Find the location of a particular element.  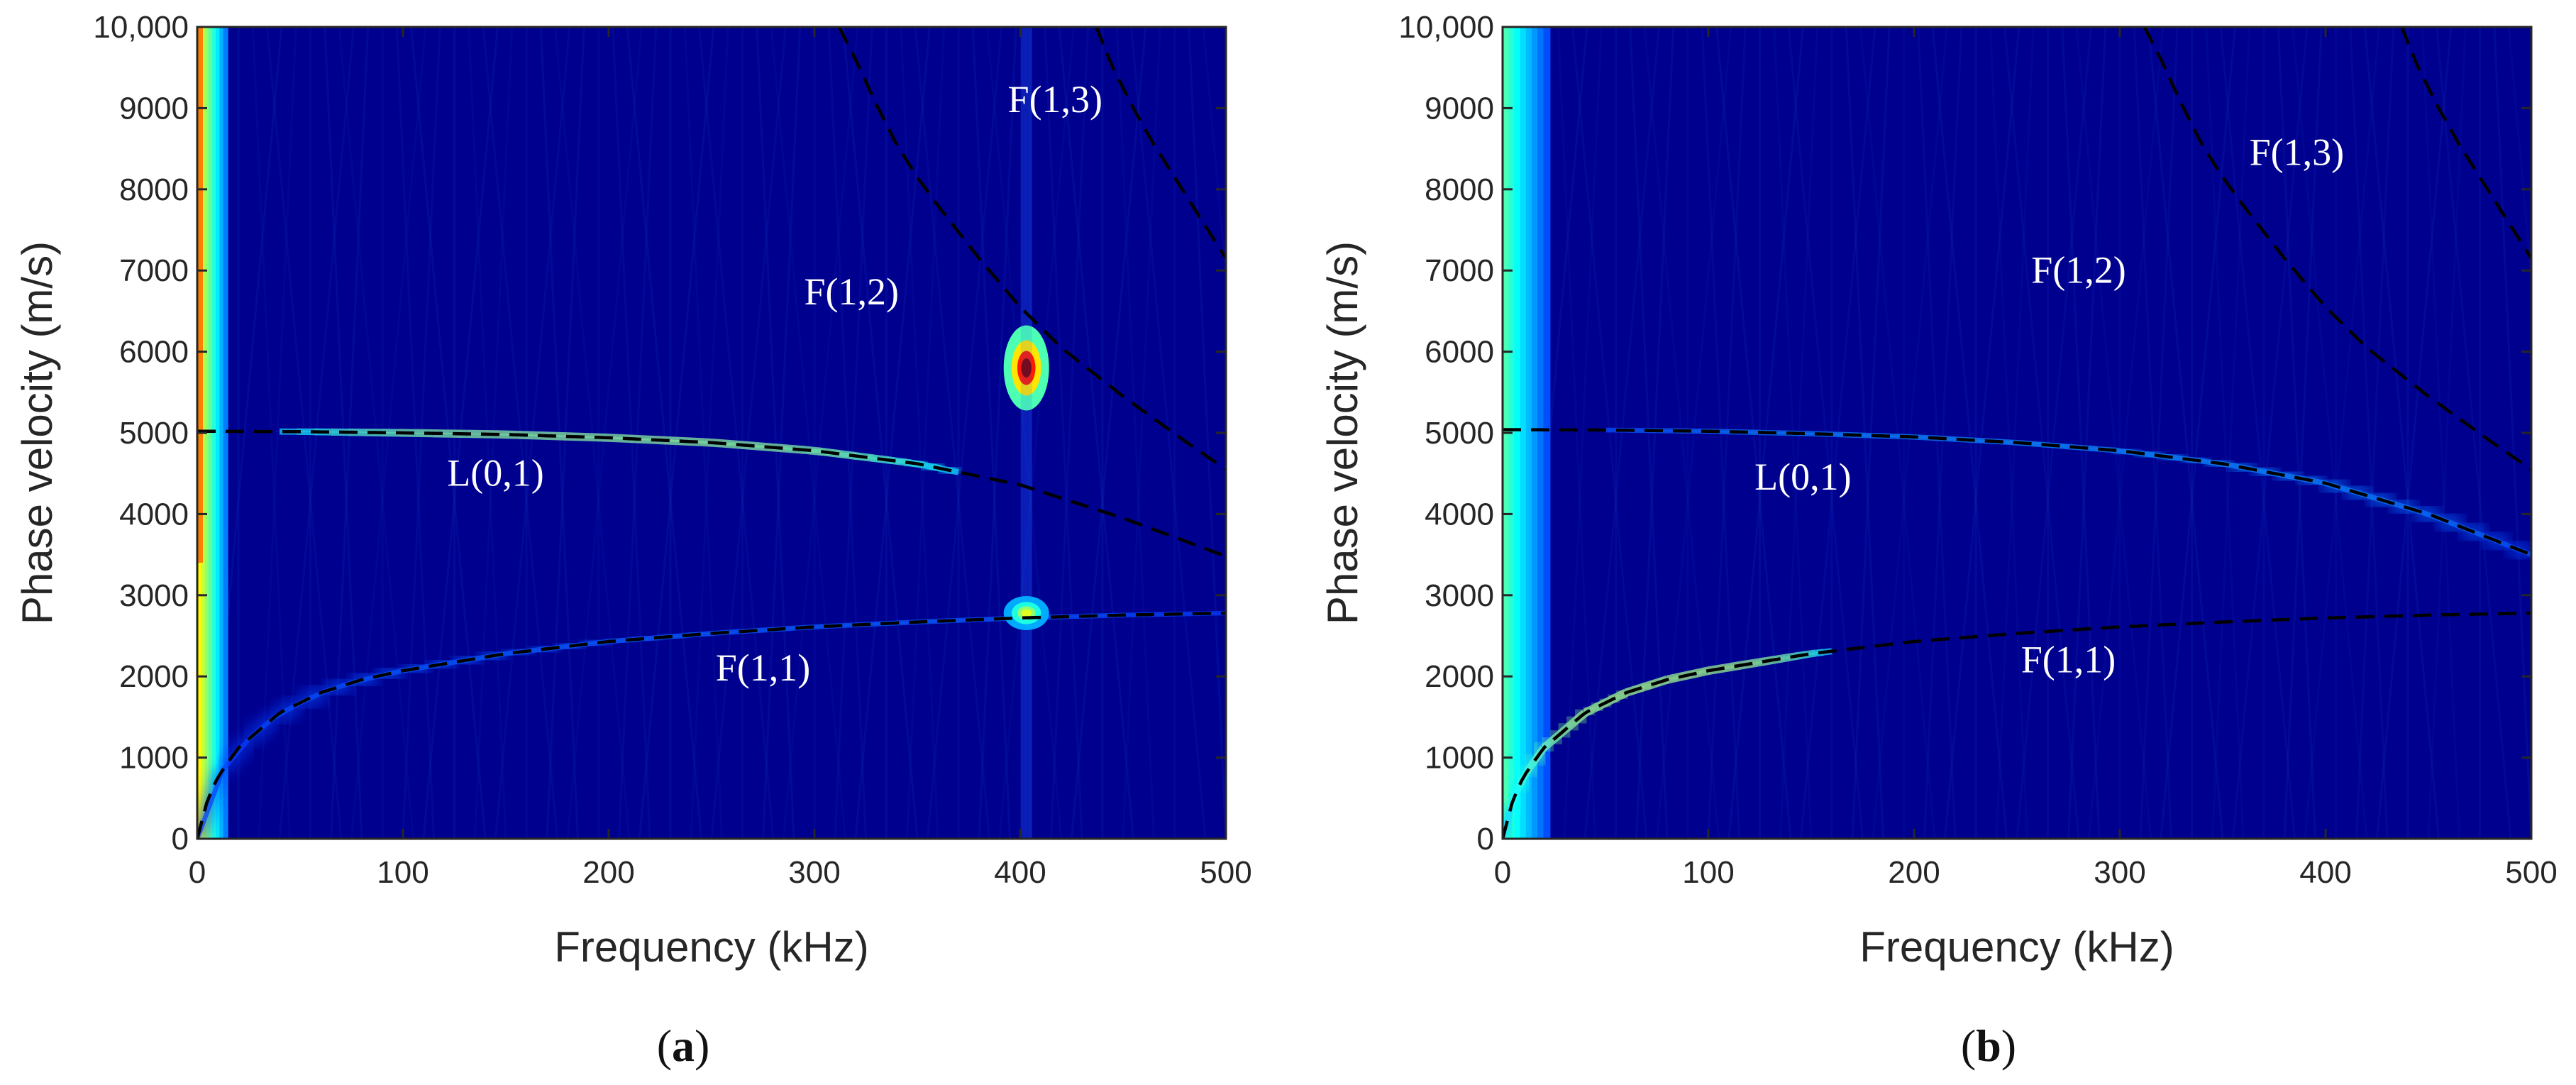

caption-close-paren: ) is located at coordinates (2008, 1045).